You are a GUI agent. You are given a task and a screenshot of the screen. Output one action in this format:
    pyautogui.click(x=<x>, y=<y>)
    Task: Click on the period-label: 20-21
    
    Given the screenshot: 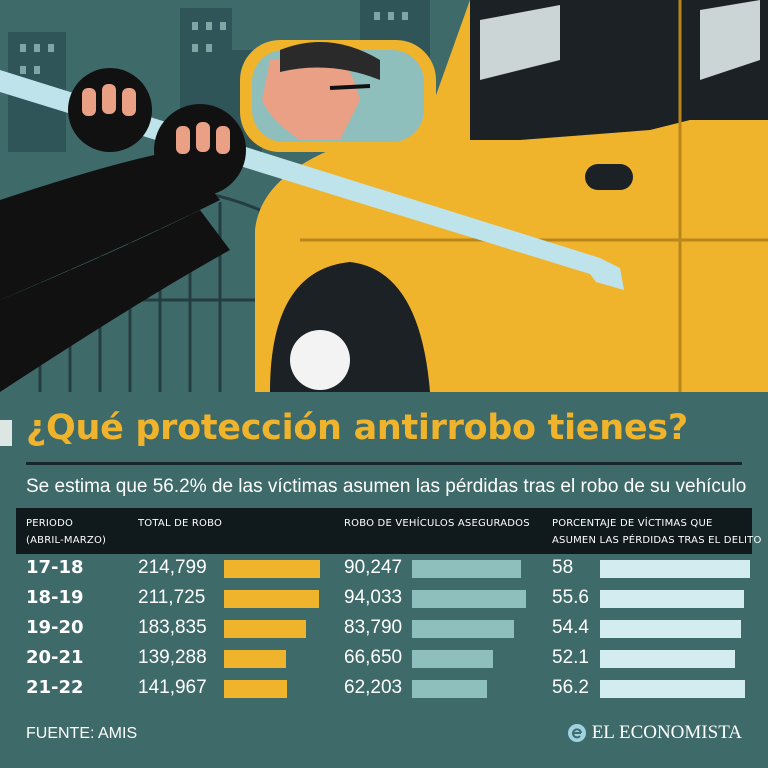 What is the action you would take?
    pyautogui.click(x=55, y=657)
    